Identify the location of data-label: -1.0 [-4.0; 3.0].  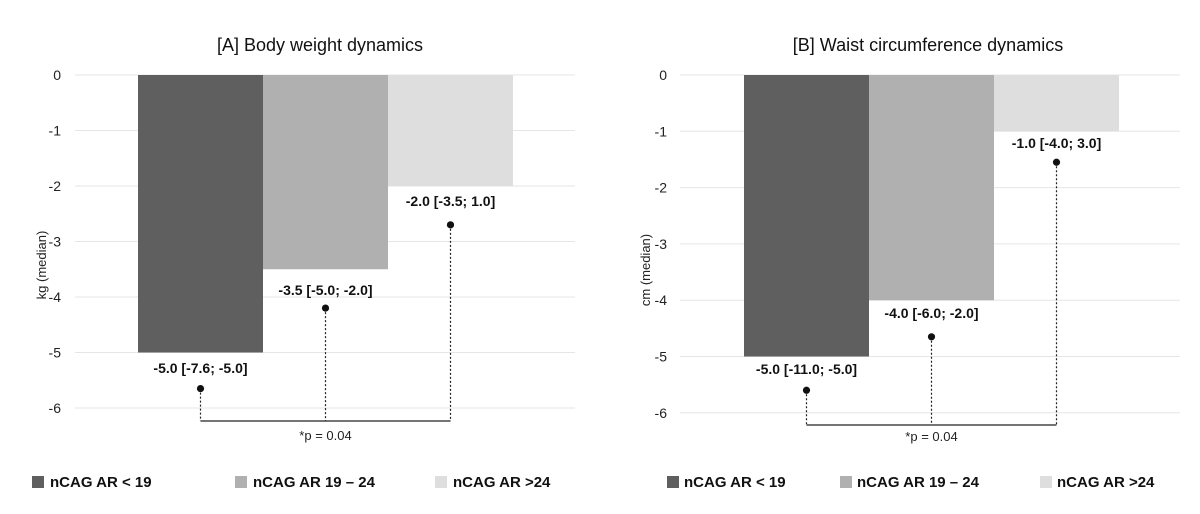
(1056, 143).